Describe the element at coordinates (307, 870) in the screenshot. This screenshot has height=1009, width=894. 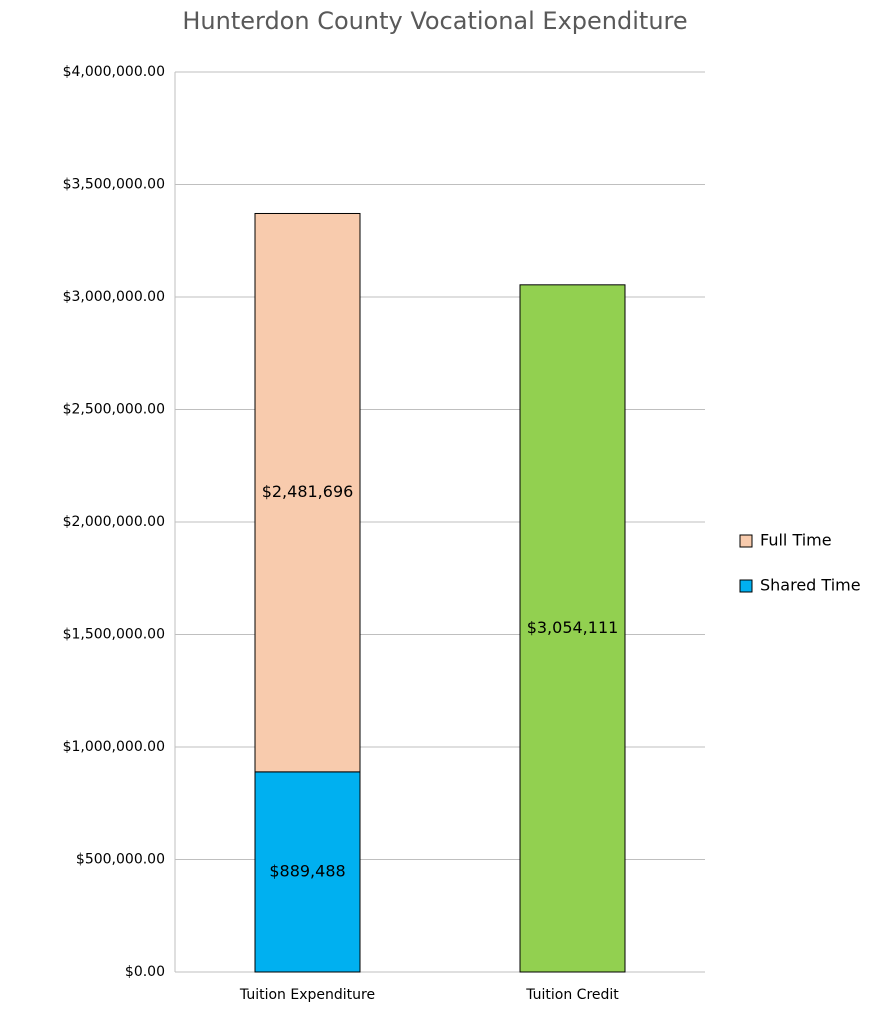
I see `data-label: $889,488` at that location.